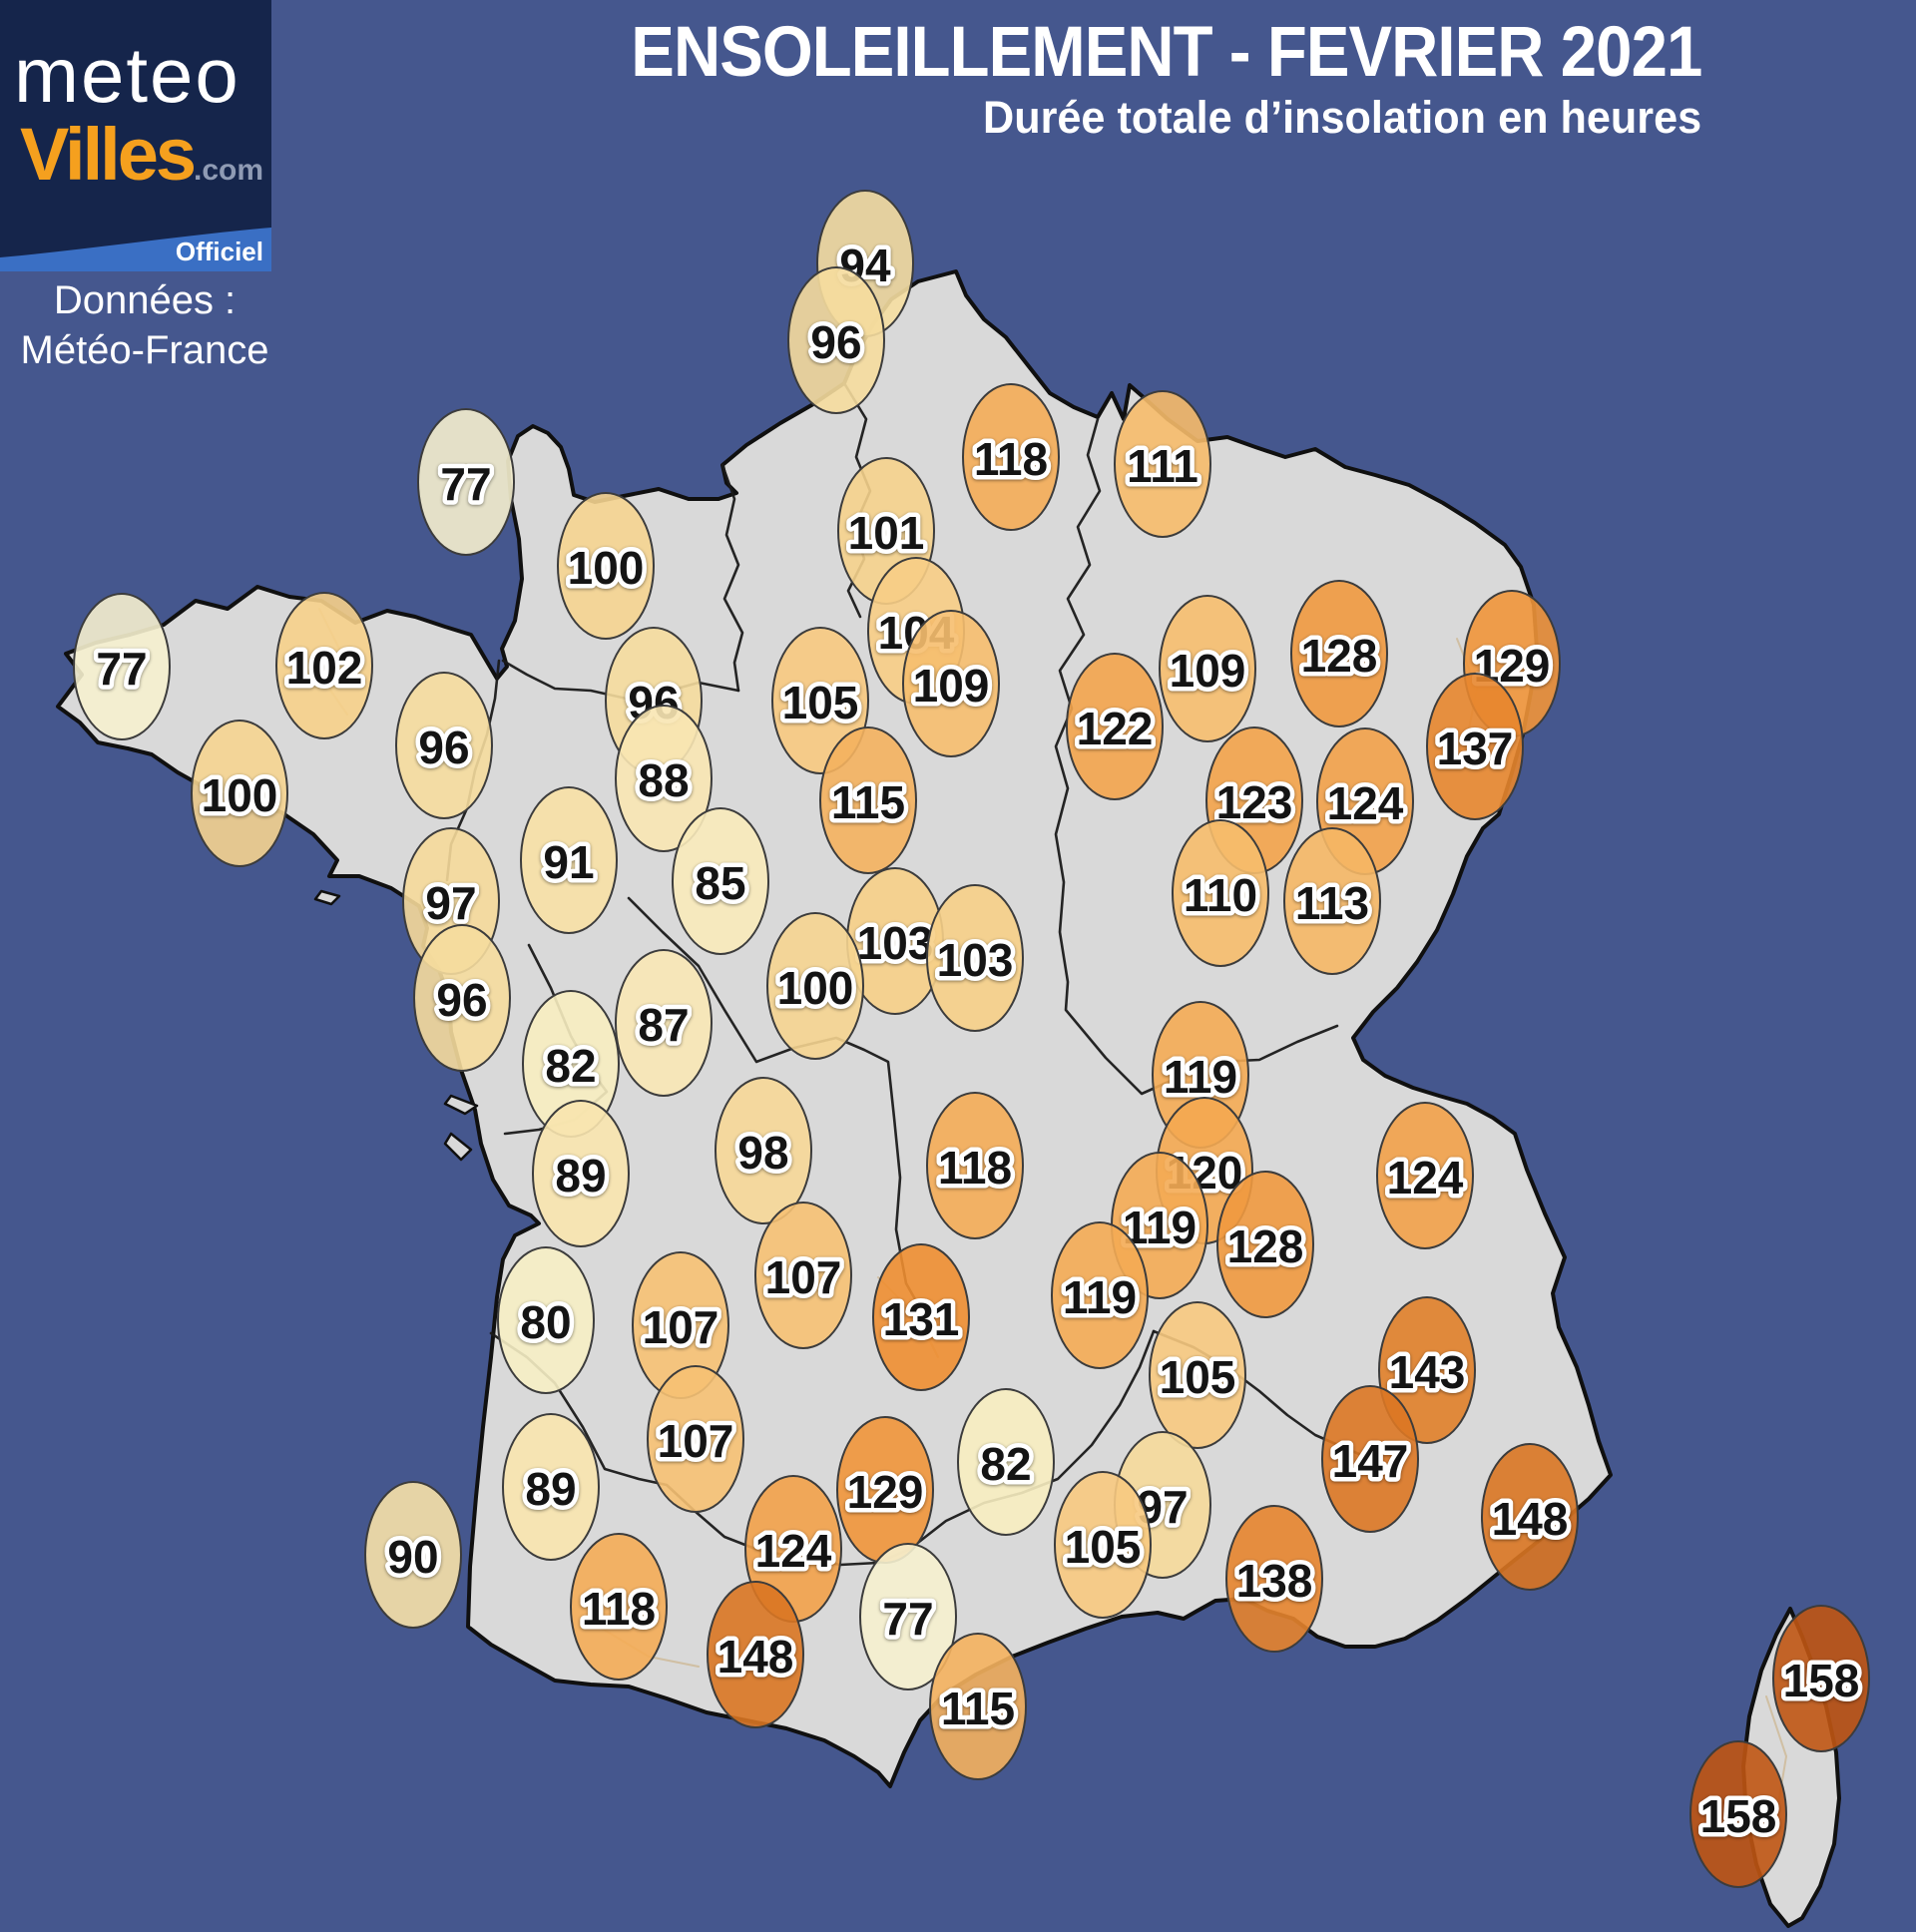 The image size is (1916, 1932). Describe the element at coordinates (664, 1023) in the screenshot. I see `data-bubble: 87` at that location.